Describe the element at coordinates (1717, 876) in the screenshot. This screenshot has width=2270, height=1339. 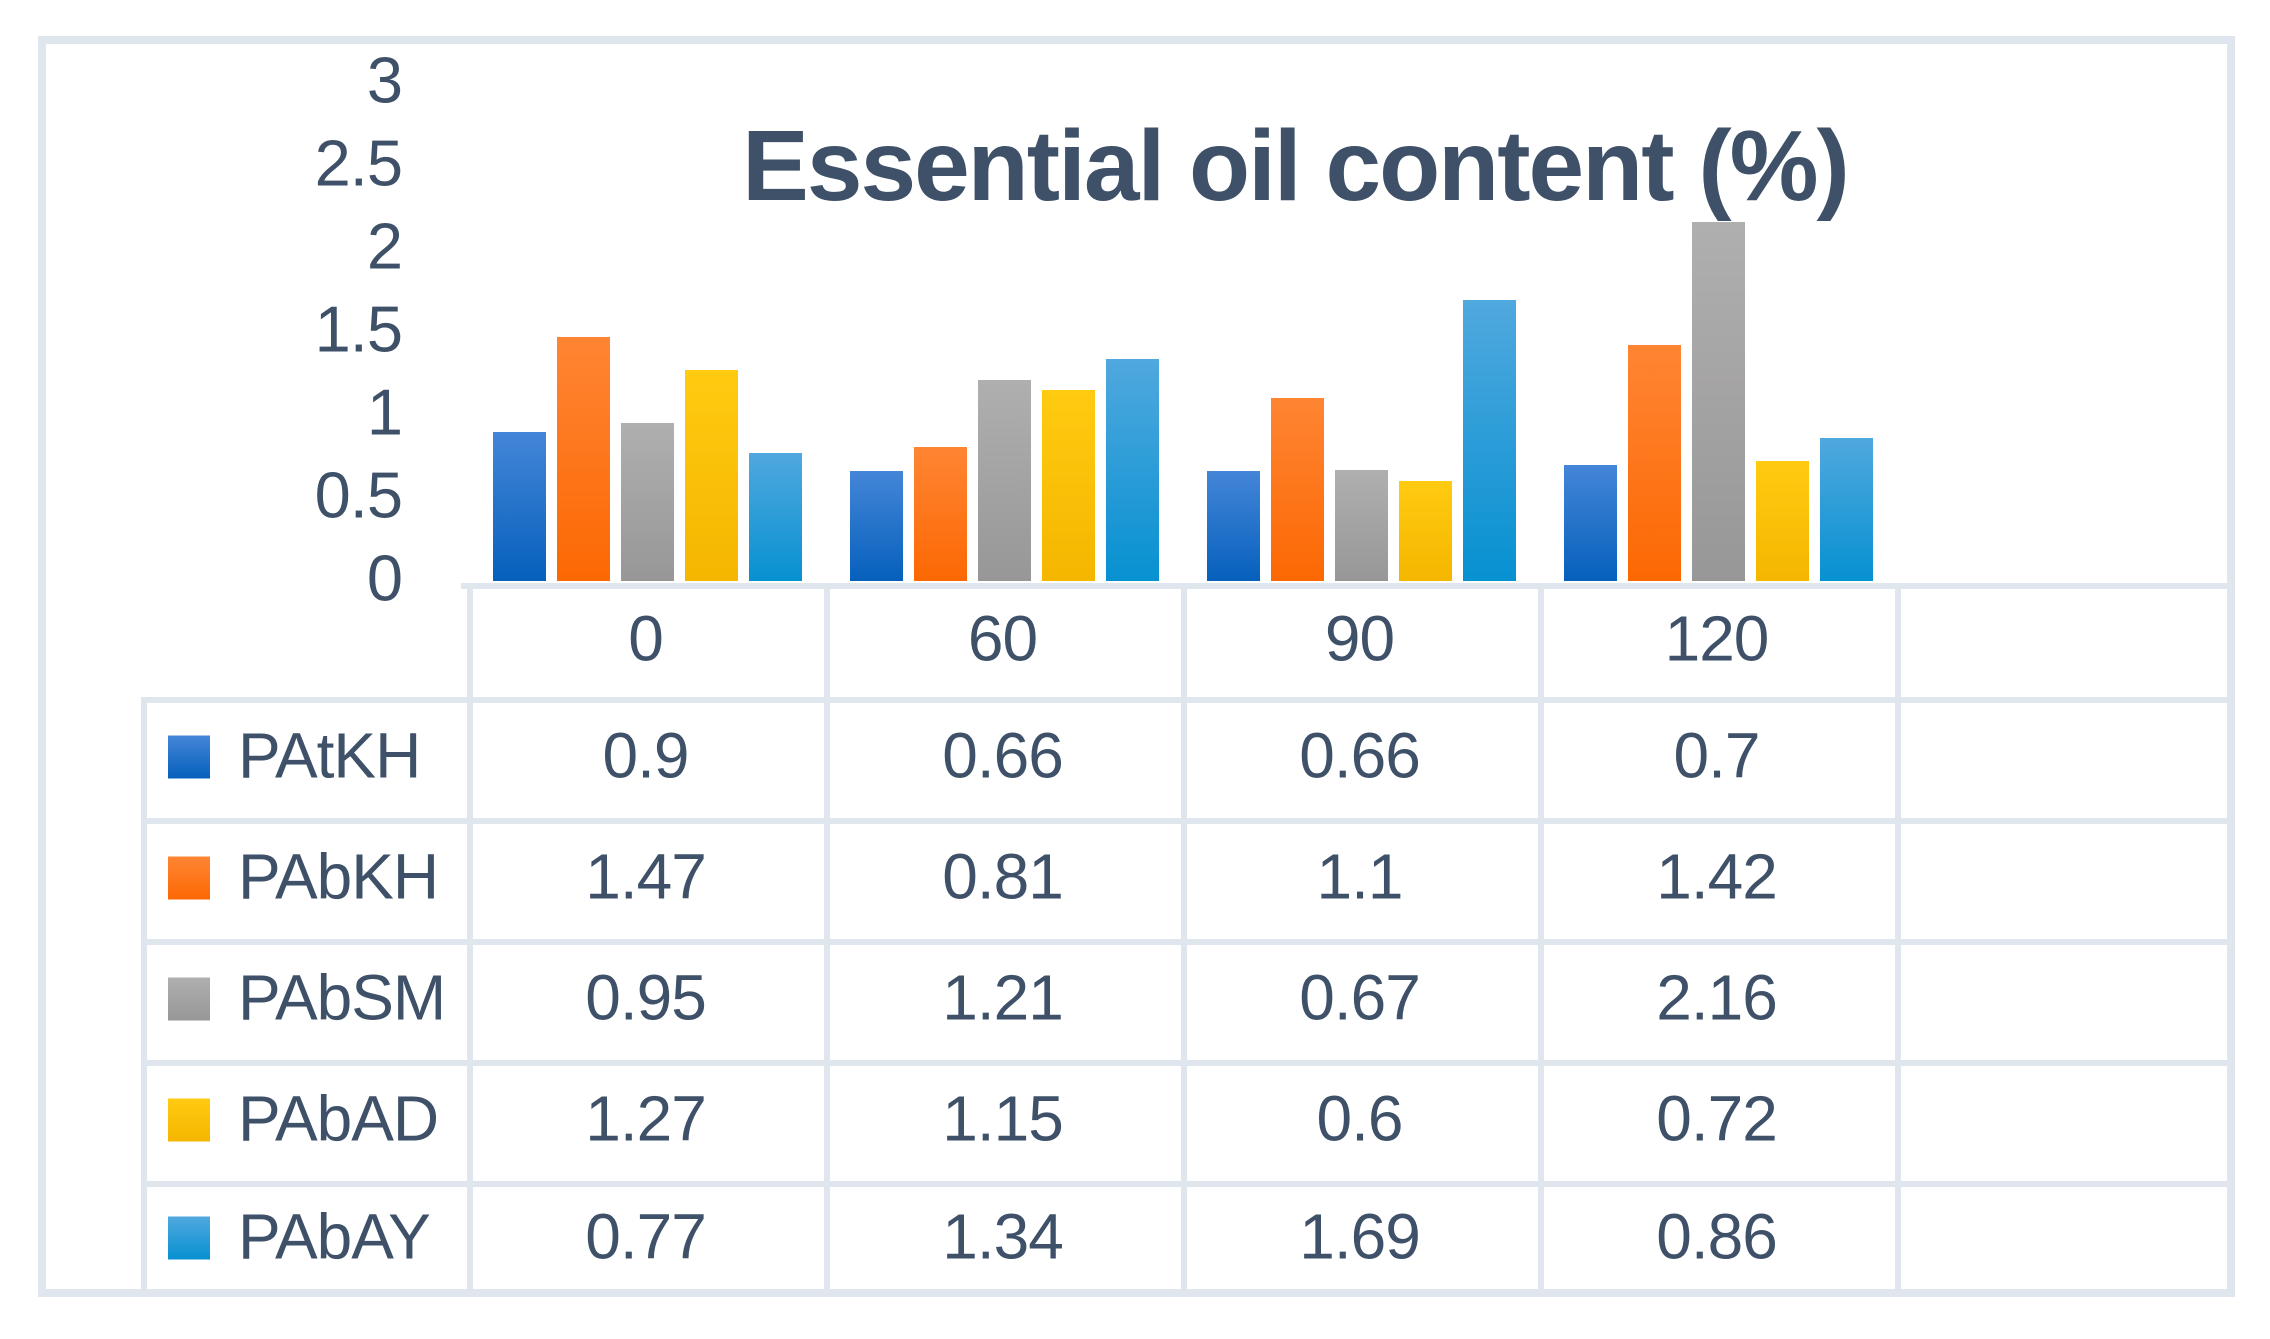
I see `value-cell-PAbKH-120: 1.42` at that location.